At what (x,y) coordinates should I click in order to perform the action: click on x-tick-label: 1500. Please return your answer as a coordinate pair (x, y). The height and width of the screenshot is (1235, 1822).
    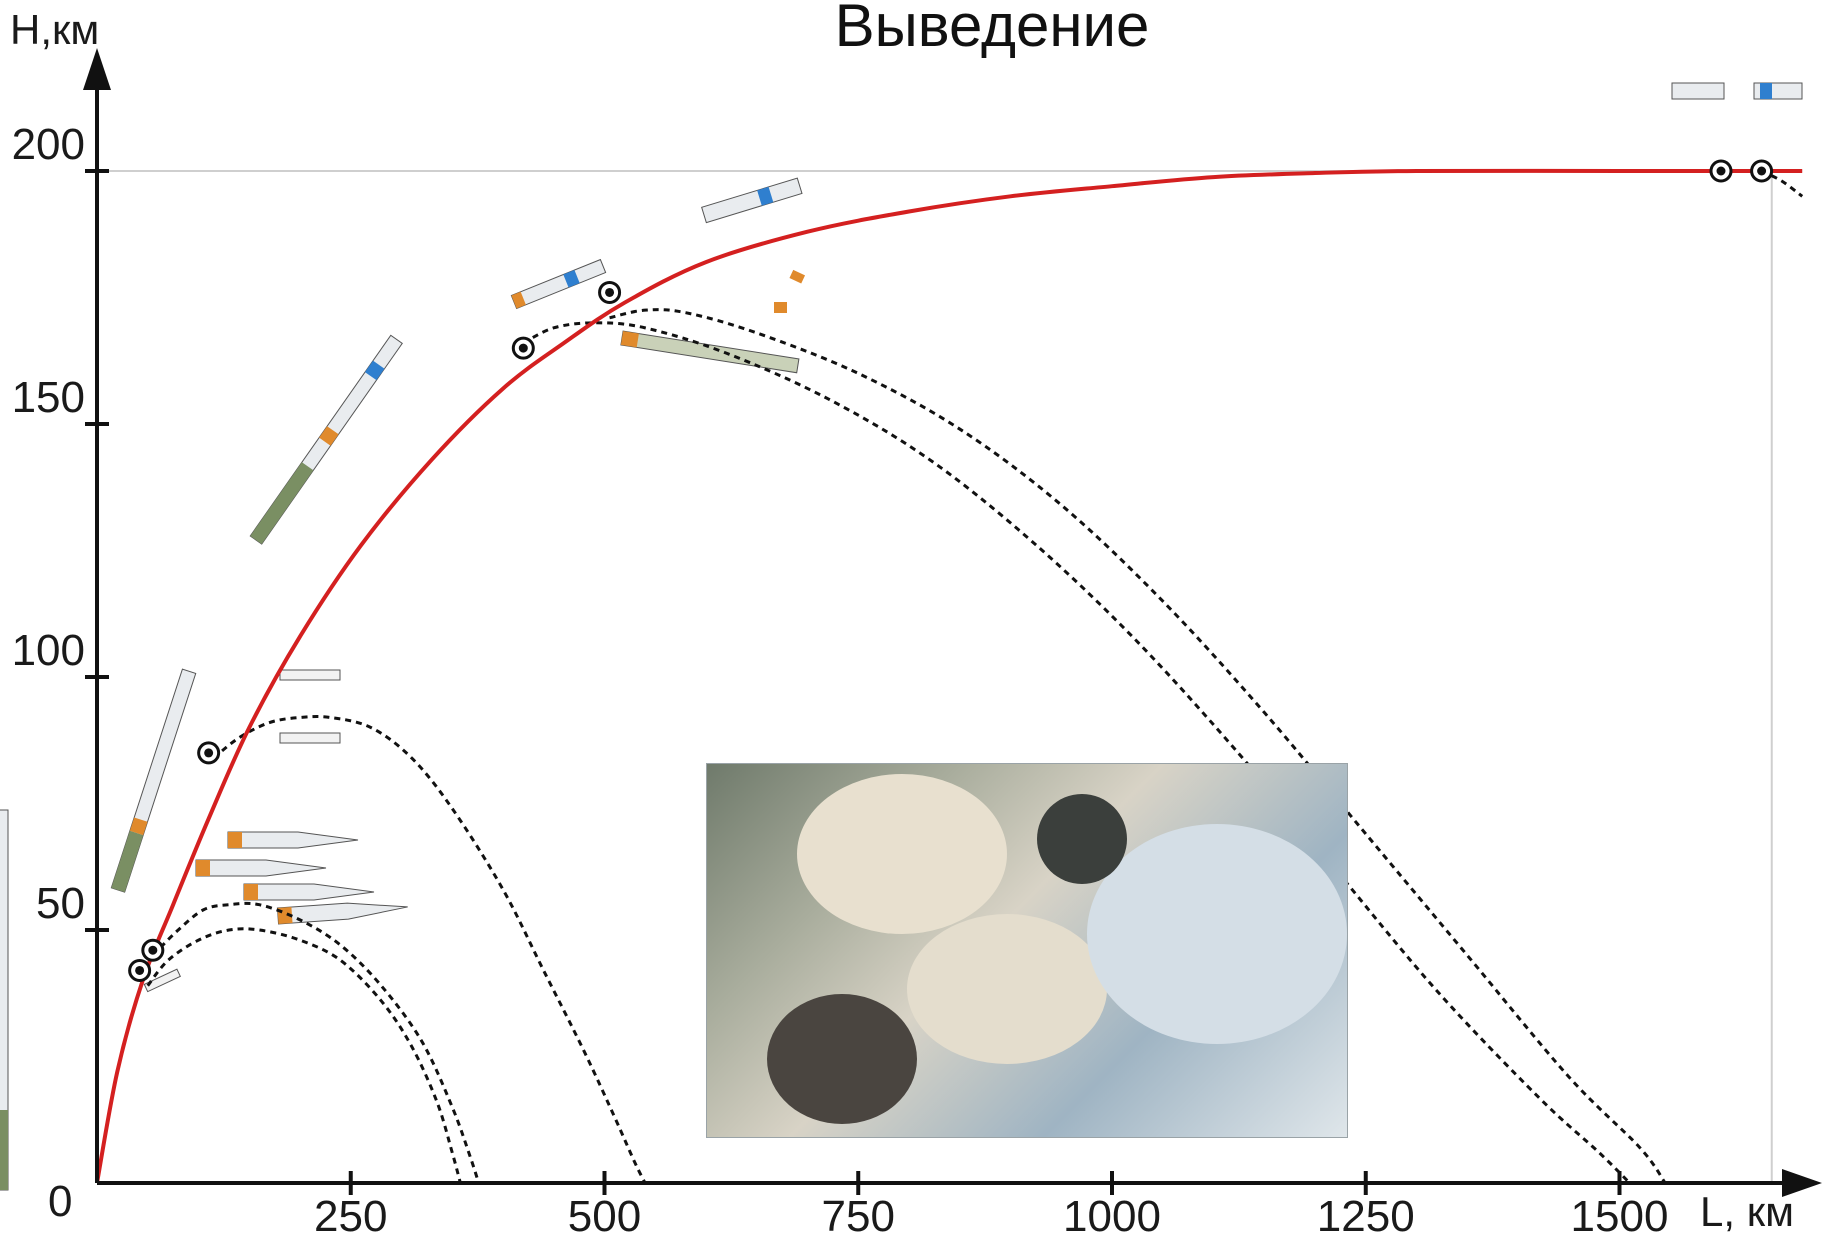
    Looking at the image, I should click on (1620, 1213).